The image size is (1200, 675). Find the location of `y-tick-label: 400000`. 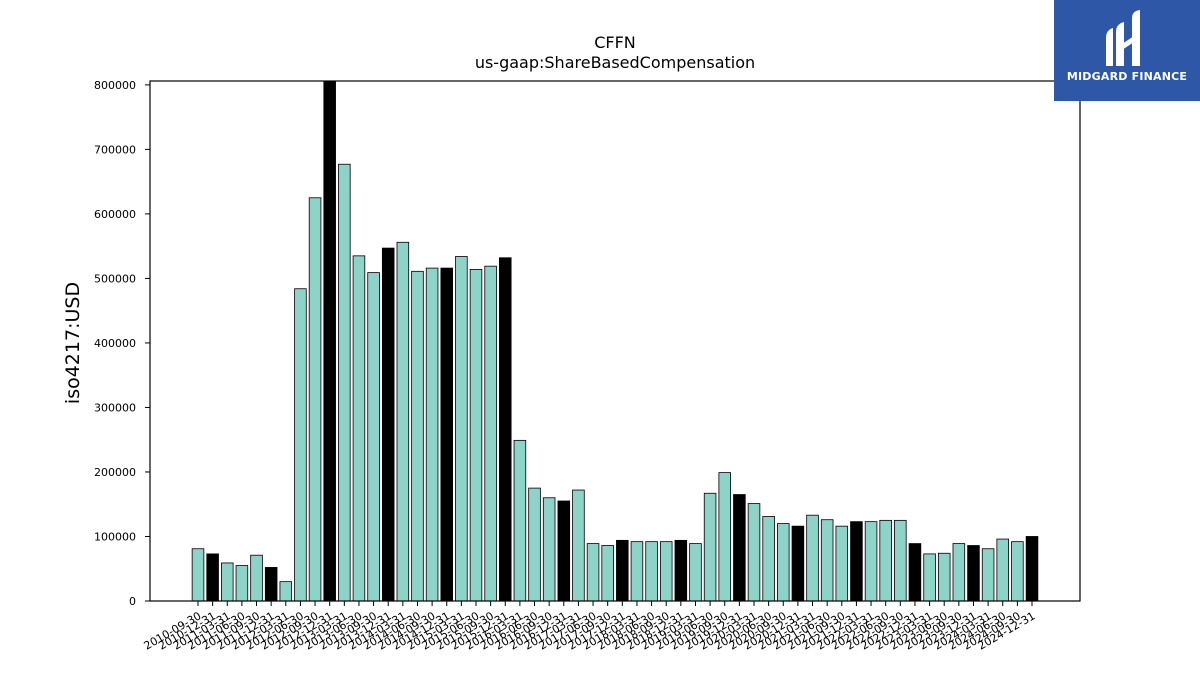

y-tick-label: 400000 is located at coordinates (115, 343).